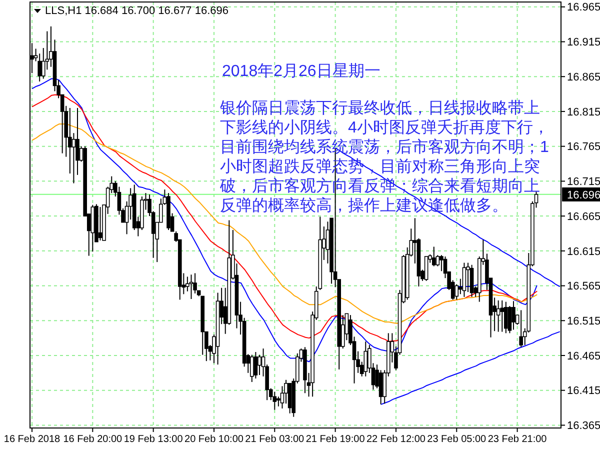  I want to click on y-tick-label: 16.465, so click(583, 356).